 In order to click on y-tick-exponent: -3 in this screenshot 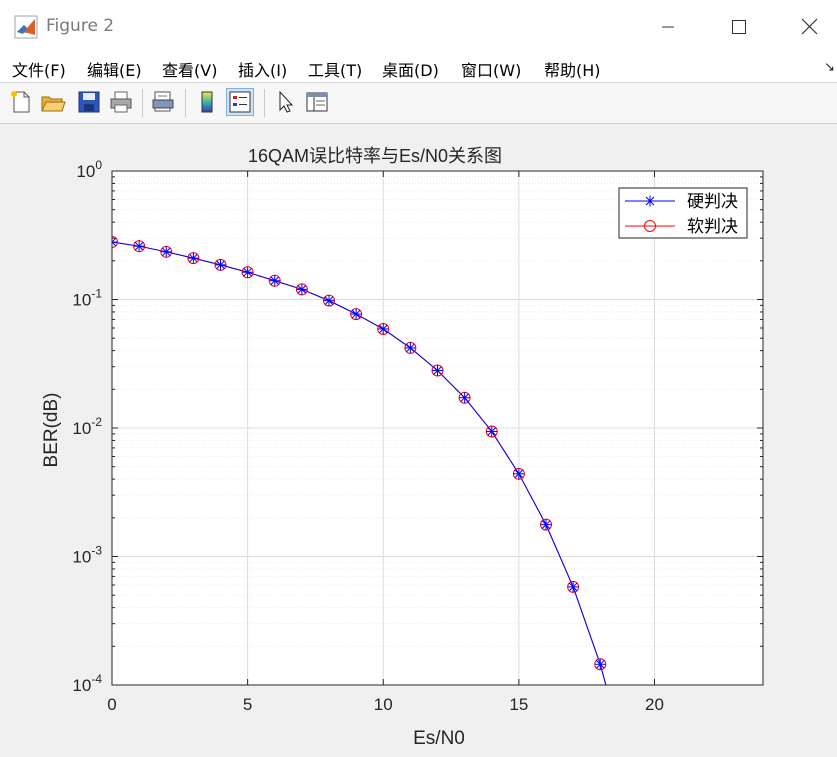, I will do `click(96, 551)`.